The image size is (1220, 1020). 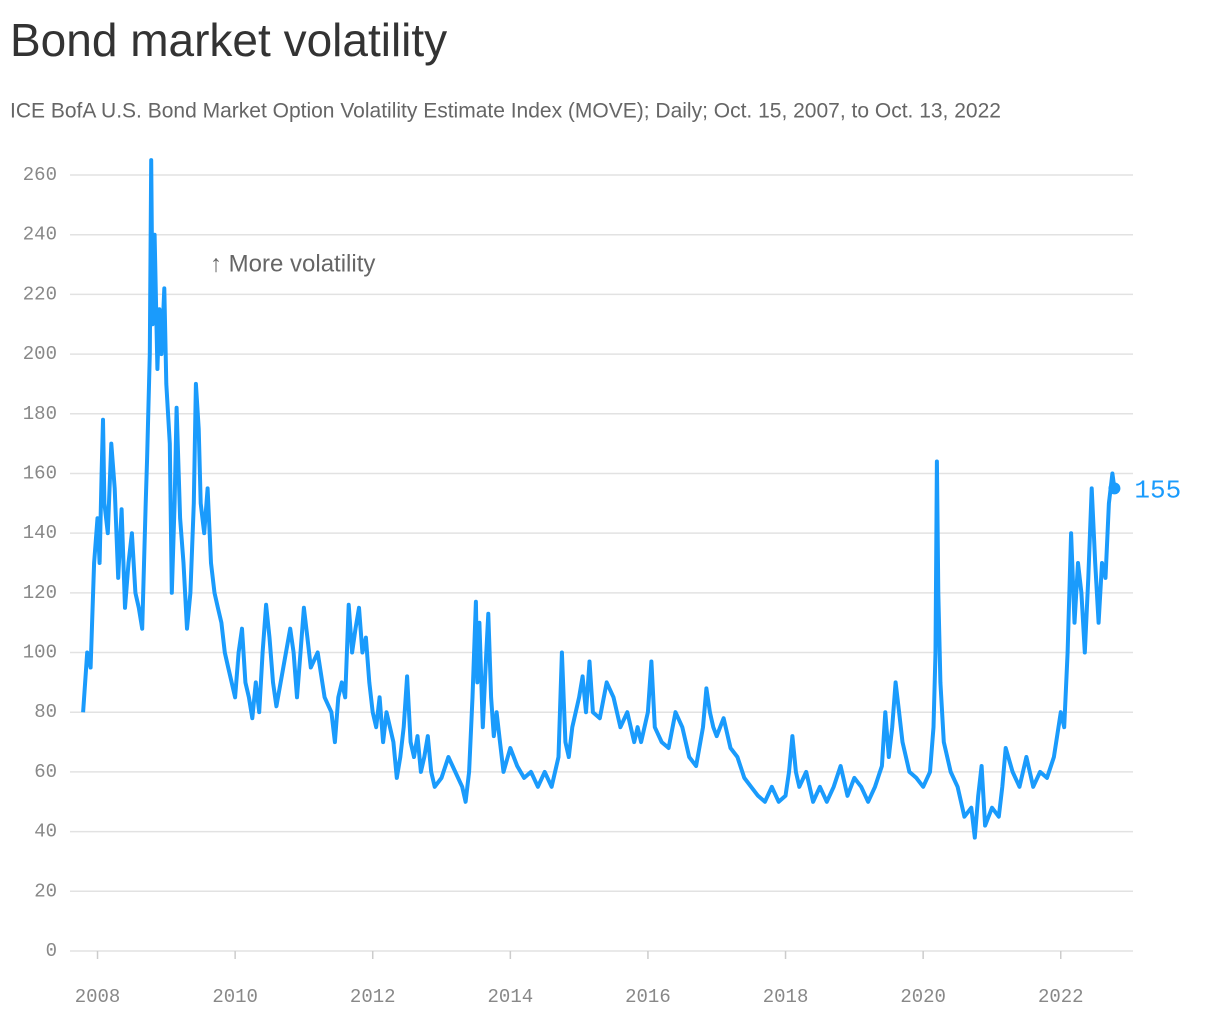 What do you see at coordinates (511, 997) in the screenshot?
I see `x-tick-label: 2014` at bounding box center [511, 997].